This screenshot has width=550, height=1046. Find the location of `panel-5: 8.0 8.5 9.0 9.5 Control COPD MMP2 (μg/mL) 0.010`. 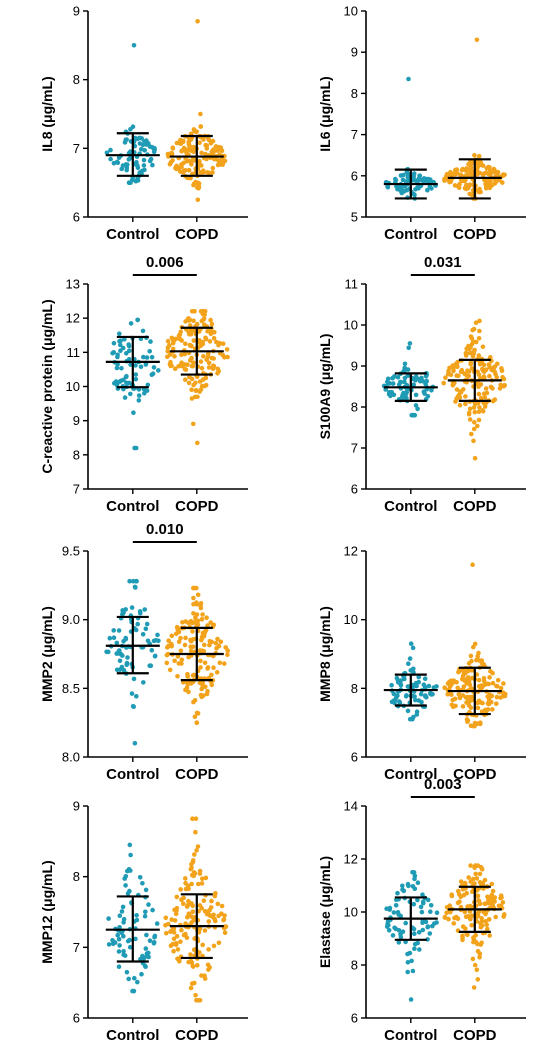

panel-5: 8.0 8.5 9.0 9.5 Control COPD MMP2 (μg/mL) 0.010 is located at coordinates (143, 652).